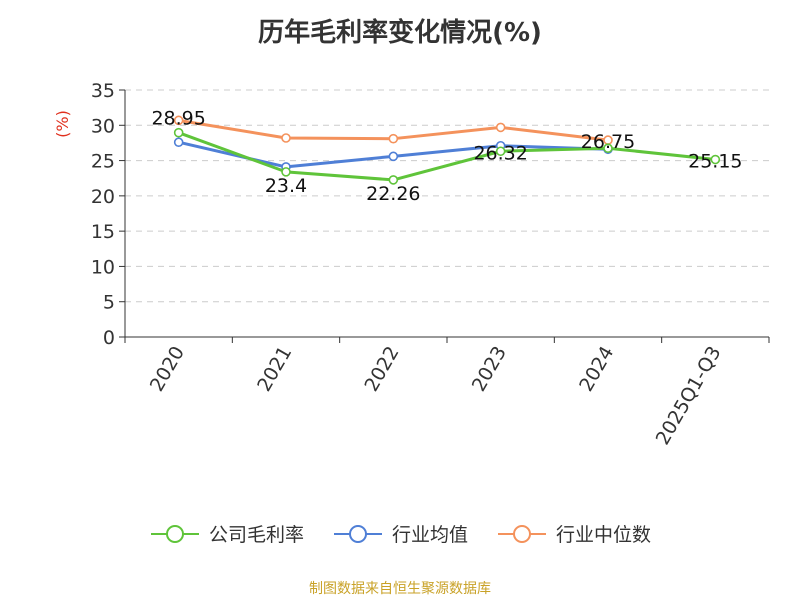  Describe the element at coordinates (400, 33) in the screenshot. I see `chart-title: 历年毛利率变化情况(%)` at that location.